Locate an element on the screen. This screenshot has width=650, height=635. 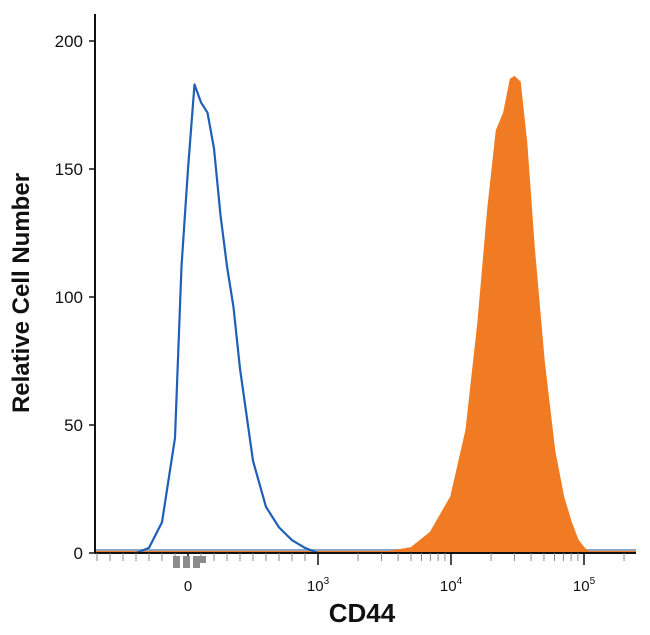
y-ticks: 0 50 100 150 200 is located at coordinates (75, 297).